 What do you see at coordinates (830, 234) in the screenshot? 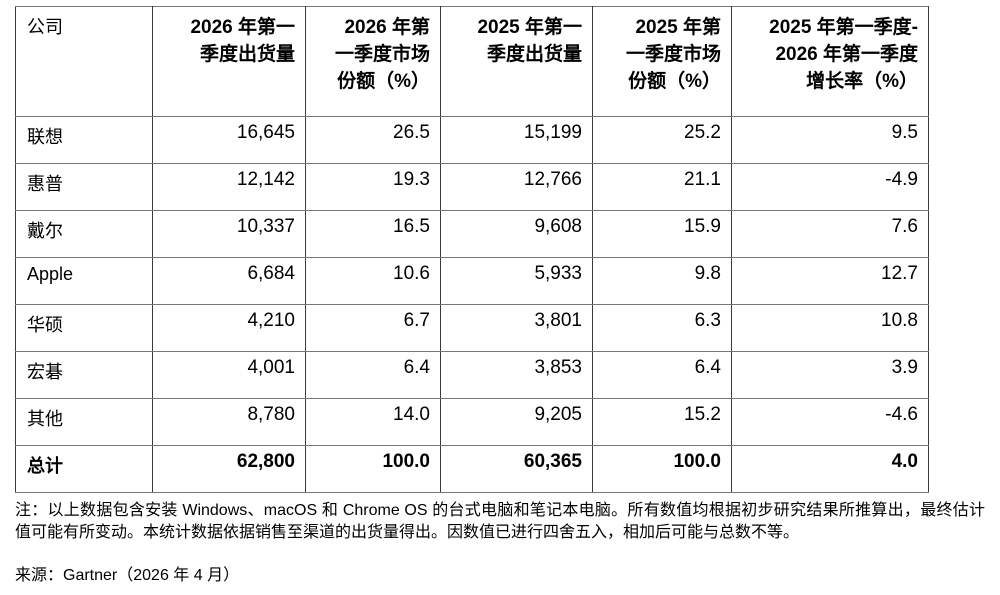
I see `table-cell: 7.6` at bounding box center [830, 234].